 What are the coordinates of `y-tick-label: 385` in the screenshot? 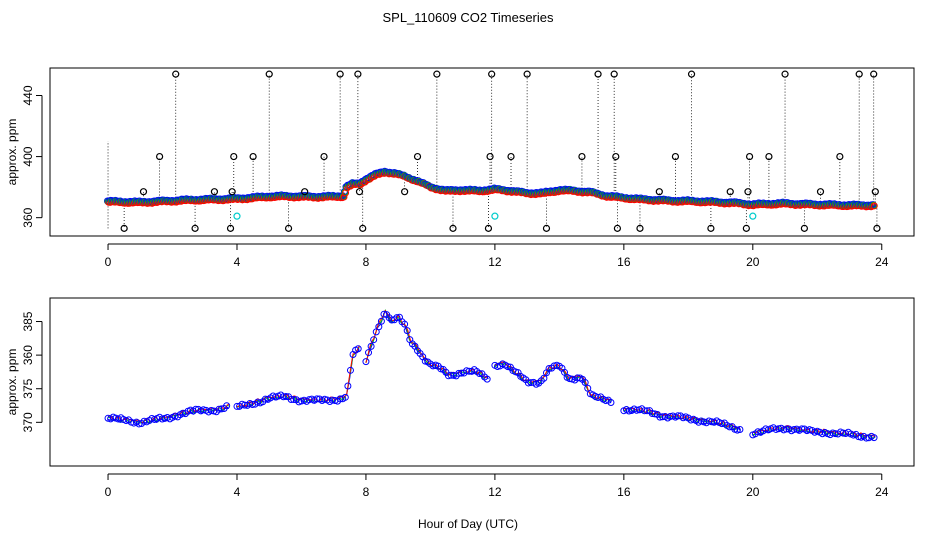 It's located at (28, 321).